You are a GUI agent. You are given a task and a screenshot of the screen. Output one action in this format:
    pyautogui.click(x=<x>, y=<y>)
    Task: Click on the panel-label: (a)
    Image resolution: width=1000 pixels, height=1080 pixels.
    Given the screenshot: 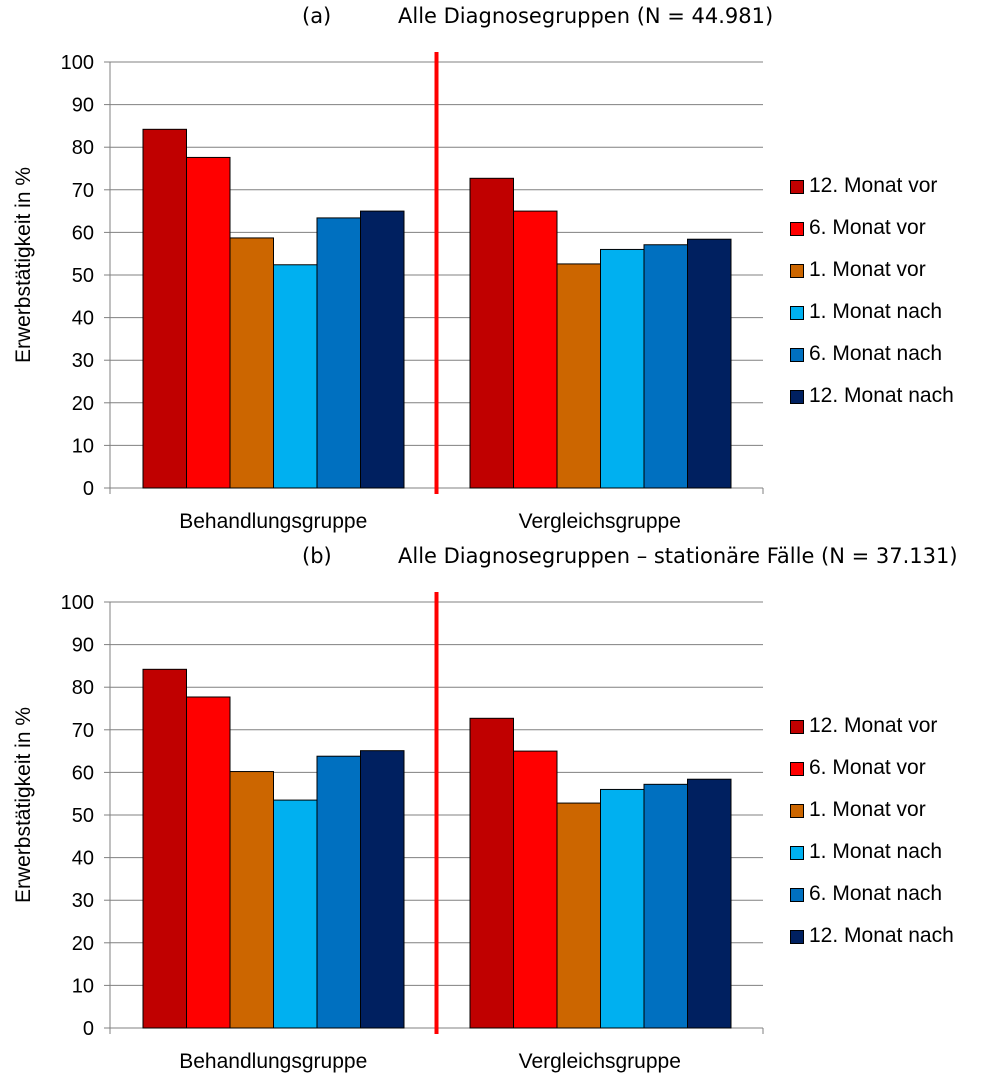 What is the action you would take?
    pyautogui.click(x=317, y=16)
    